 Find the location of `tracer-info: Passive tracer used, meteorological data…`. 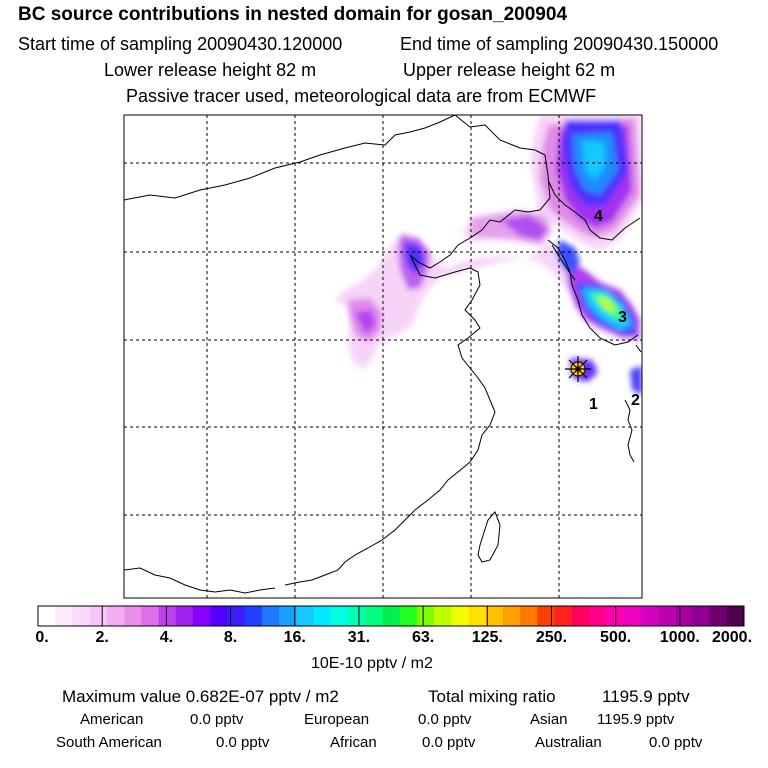

tracer-info: Passive tracer used, meteorological data… is located at coordinates (361, 96).